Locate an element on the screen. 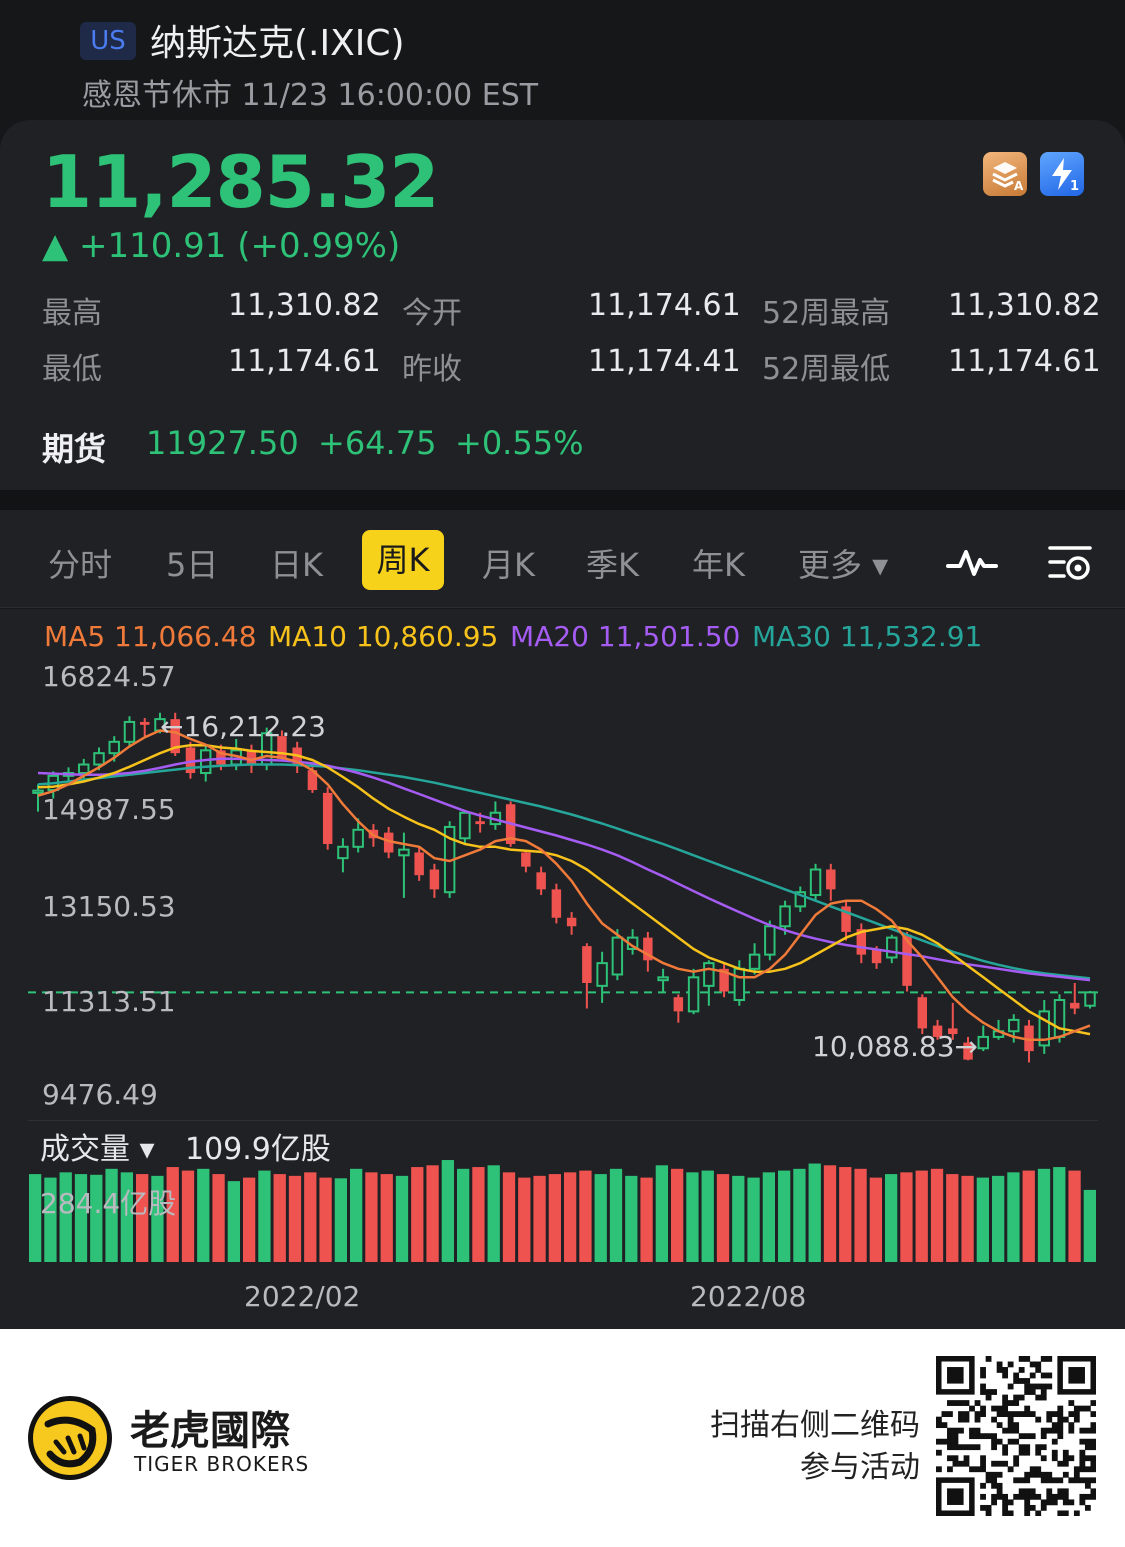  tab-5day: 5日 is located at coordinates (192, 565).